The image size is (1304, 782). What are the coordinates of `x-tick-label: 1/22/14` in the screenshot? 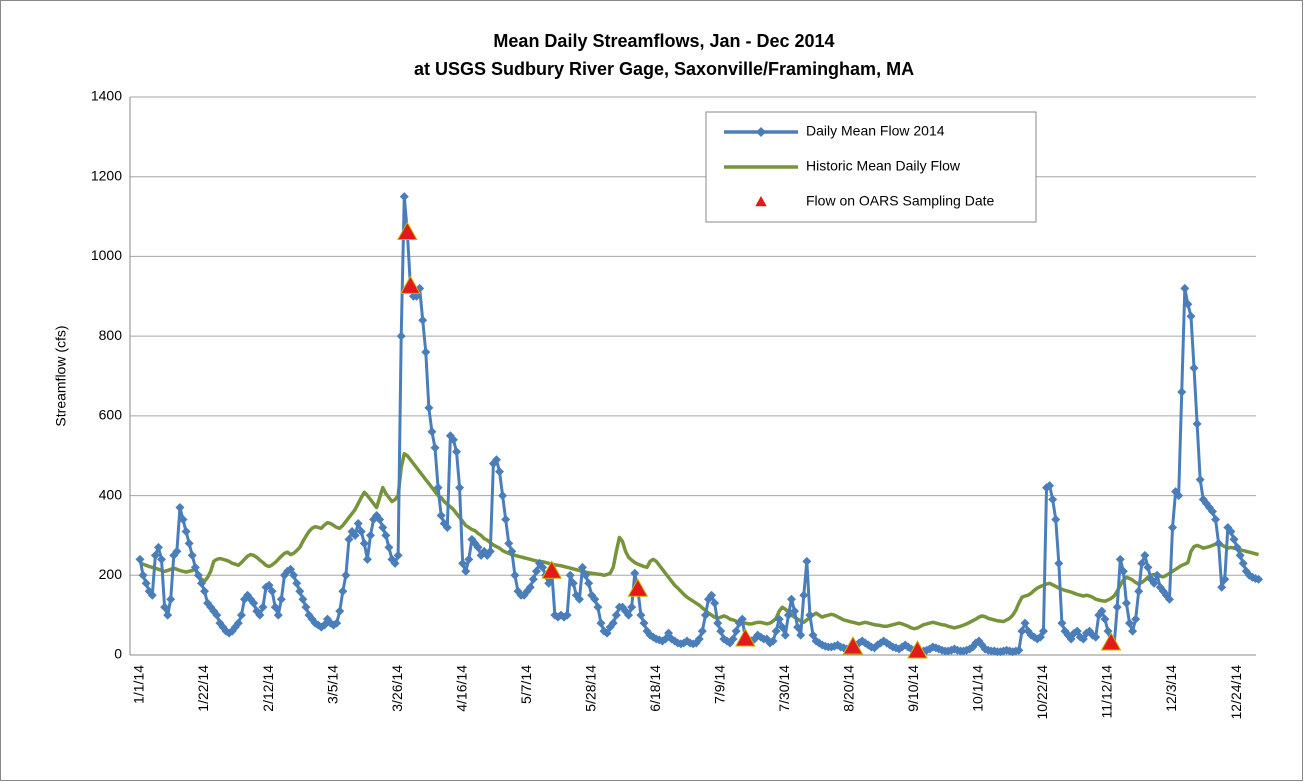 It's located at (203, 688).